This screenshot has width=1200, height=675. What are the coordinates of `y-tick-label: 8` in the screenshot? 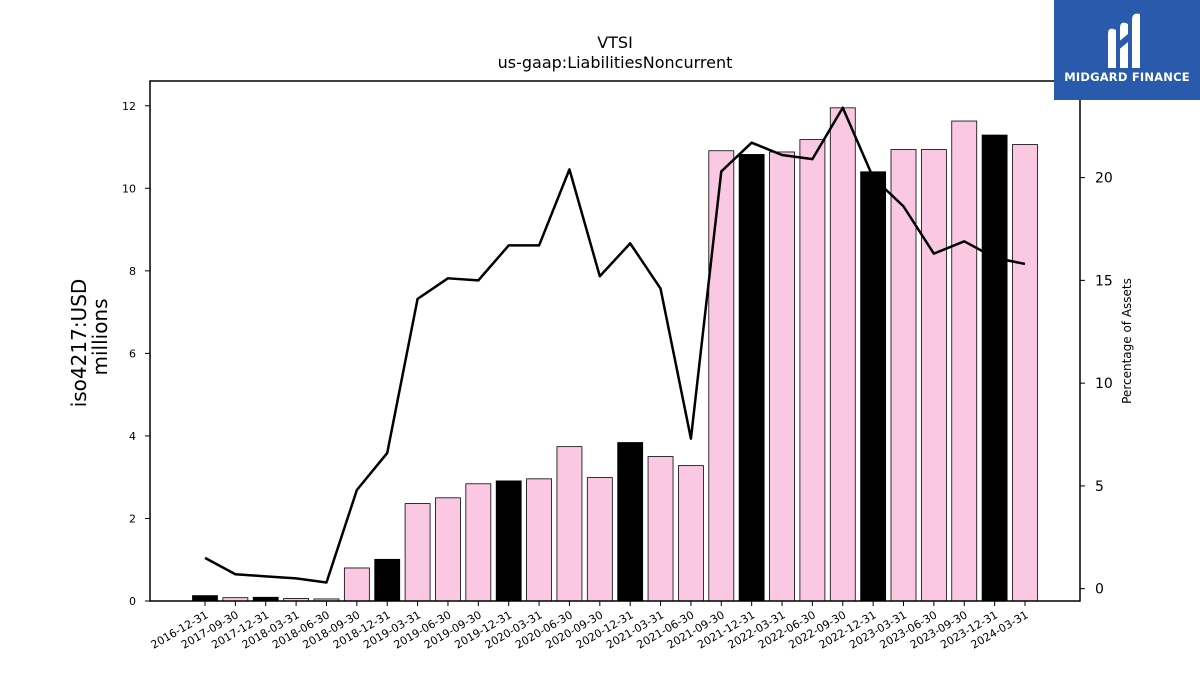 It's located at (132, 271).